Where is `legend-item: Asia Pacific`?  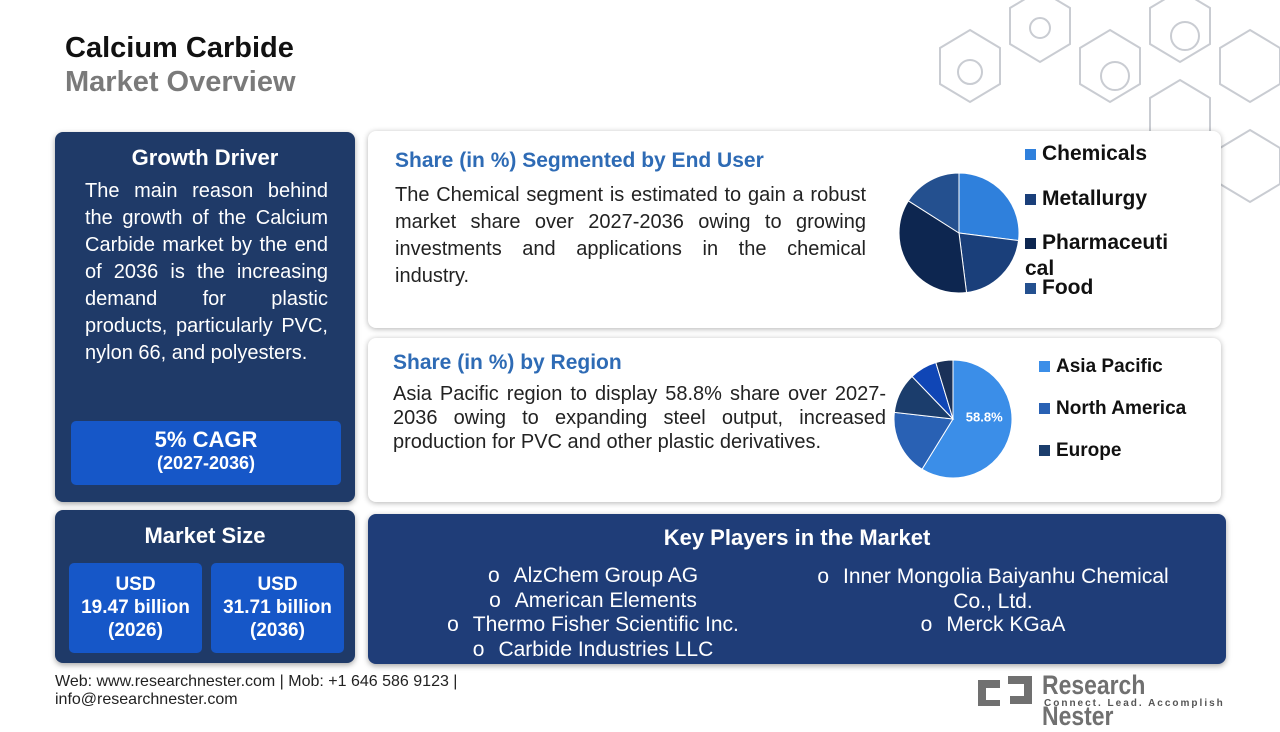 legend-item: Asia Pacific is located at coordinates (1139, 367).